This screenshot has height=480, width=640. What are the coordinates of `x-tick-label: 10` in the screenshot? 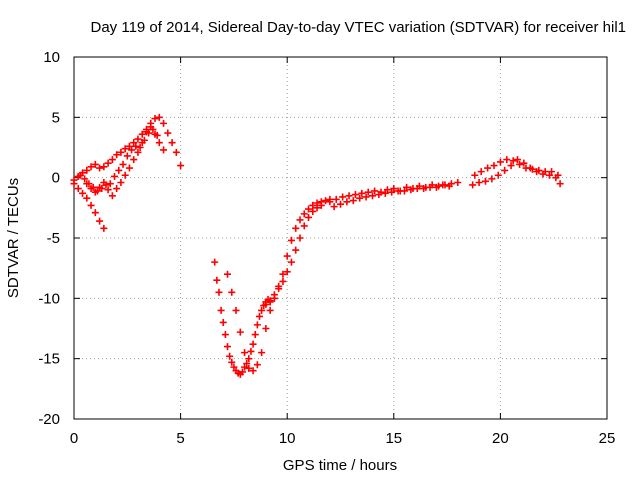 It's located at (287, 438).